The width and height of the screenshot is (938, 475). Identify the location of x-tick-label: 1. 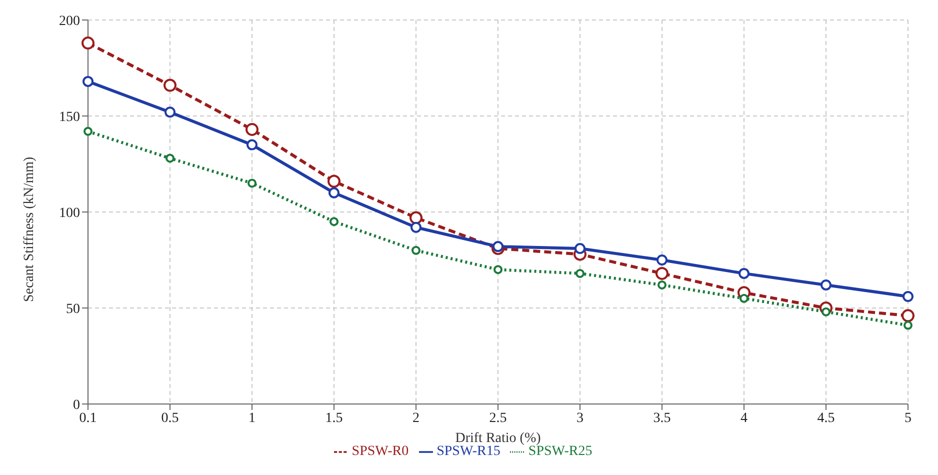
(252, 418).